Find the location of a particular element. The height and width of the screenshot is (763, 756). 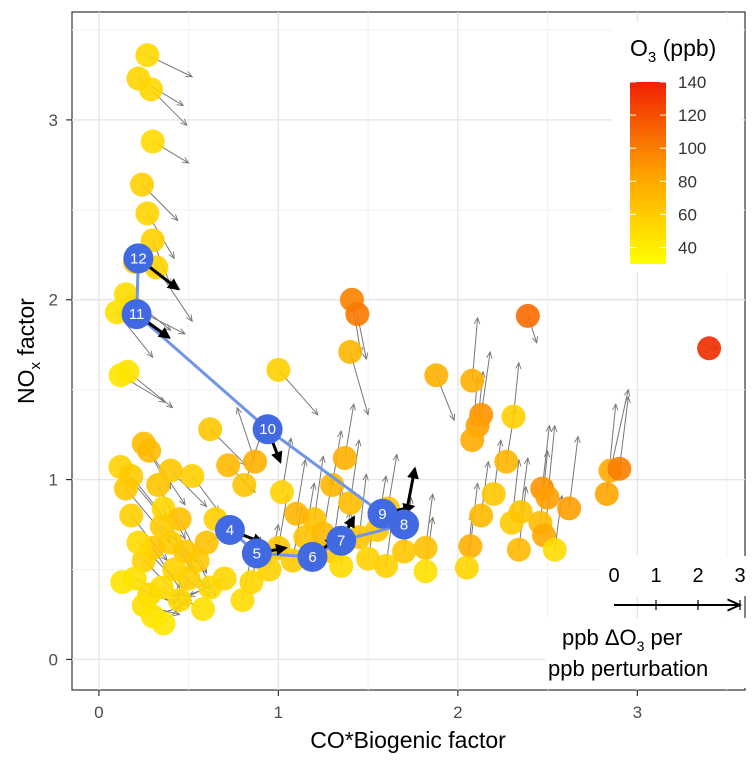

trajectory-point-label: 6 is located at coordinates (312, 557).